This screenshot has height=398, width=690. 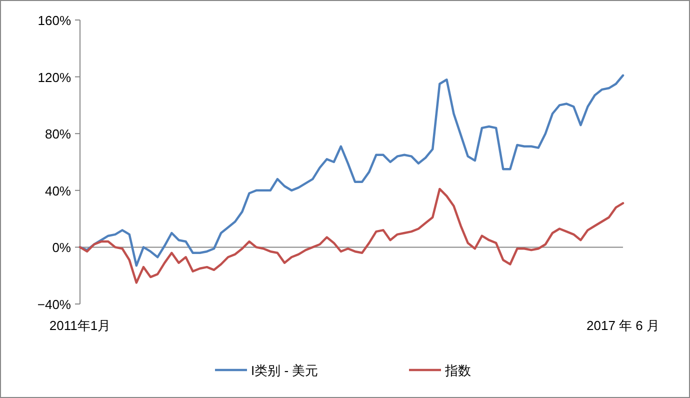 What do you see at coordinates (55, 77) in the screenshot?
I see `y-tick-label: 120%` at bounding box center [55, 77].